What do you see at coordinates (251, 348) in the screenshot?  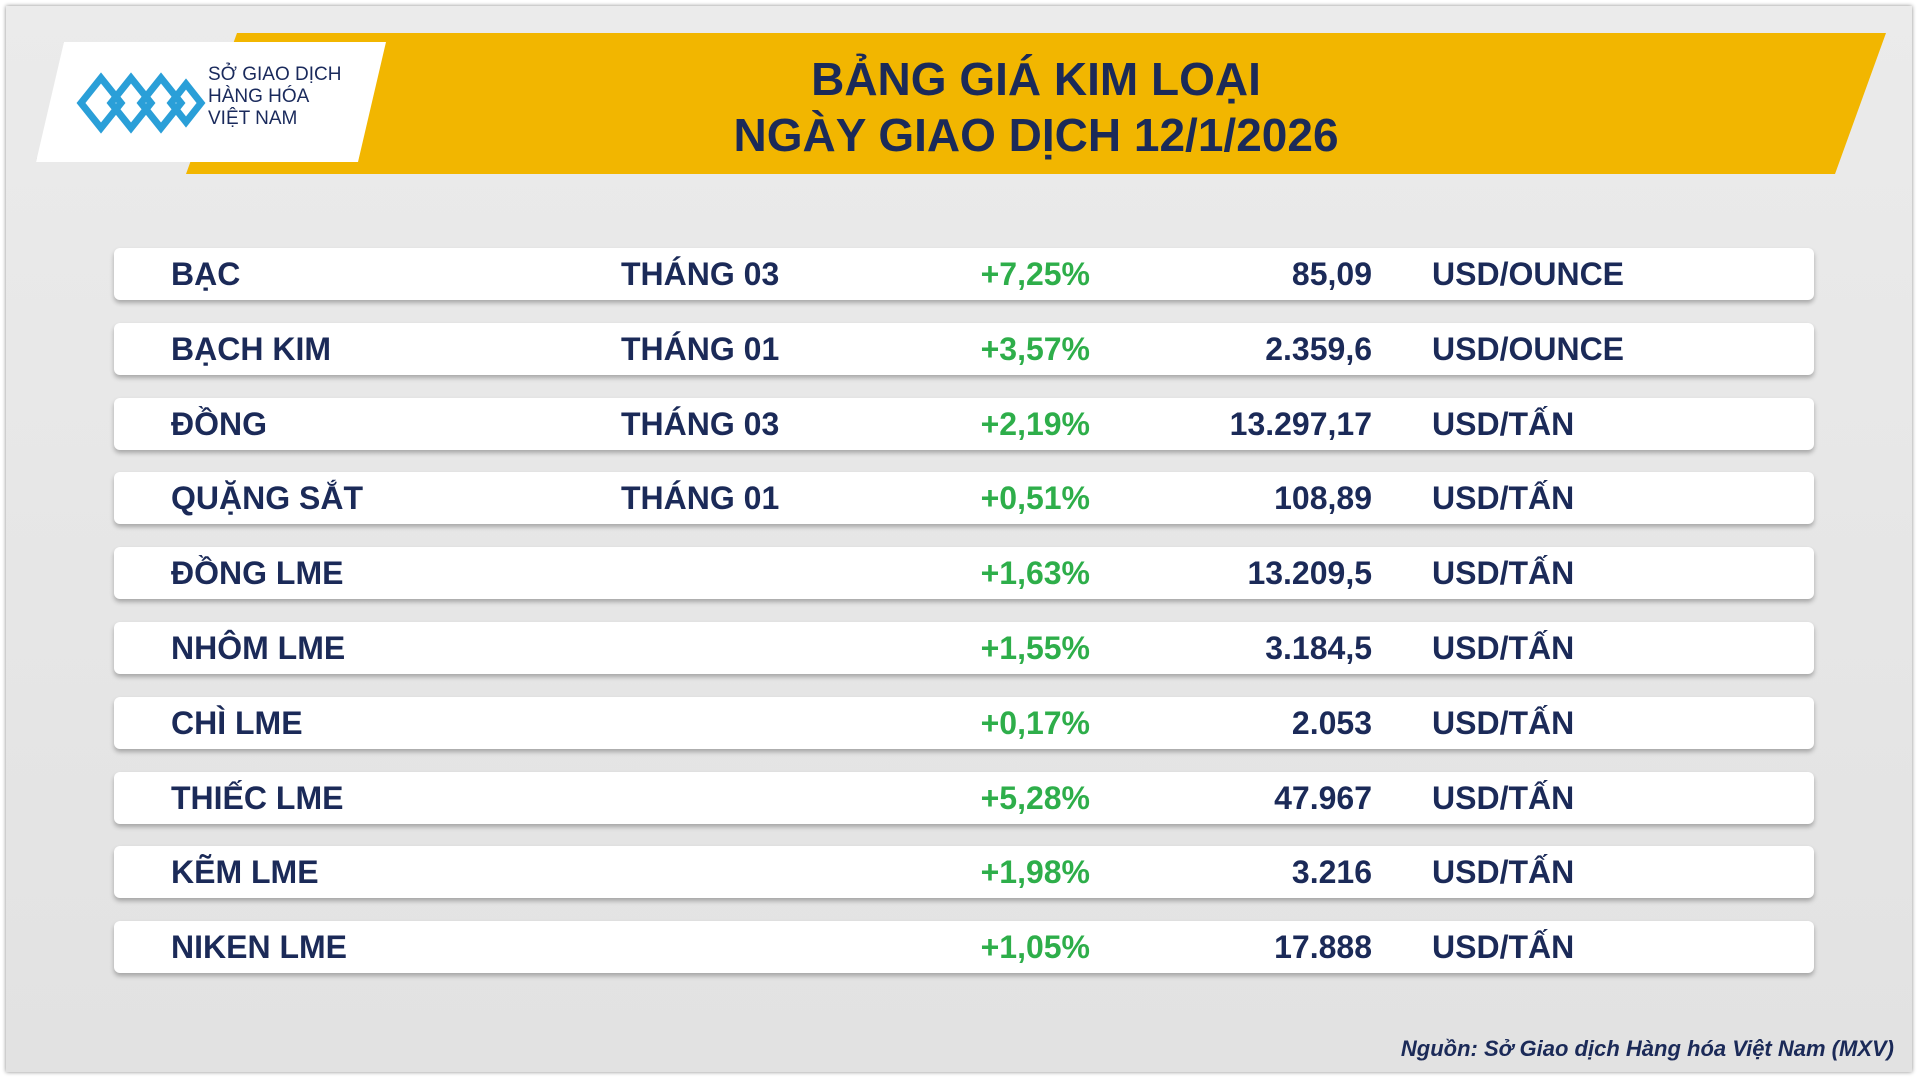 I see `cell-name: BẠCH KIM` at bounding box center [251, 348].